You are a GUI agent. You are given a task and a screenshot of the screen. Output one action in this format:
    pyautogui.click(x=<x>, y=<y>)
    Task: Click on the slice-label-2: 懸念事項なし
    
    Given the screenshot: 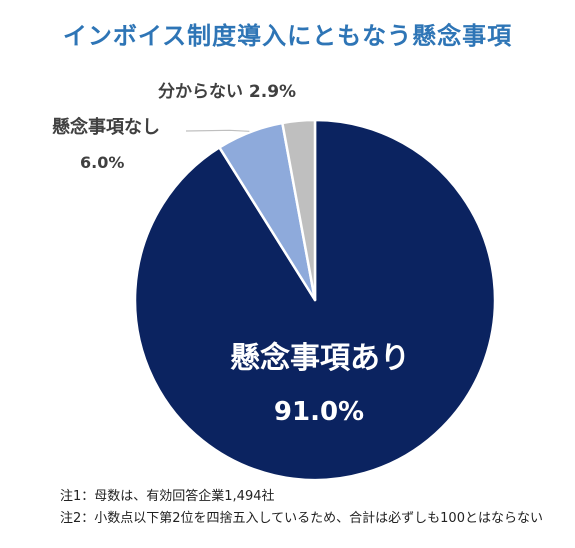 What is the action you would take?
    pyautogui.click(x=106, y=127)
    